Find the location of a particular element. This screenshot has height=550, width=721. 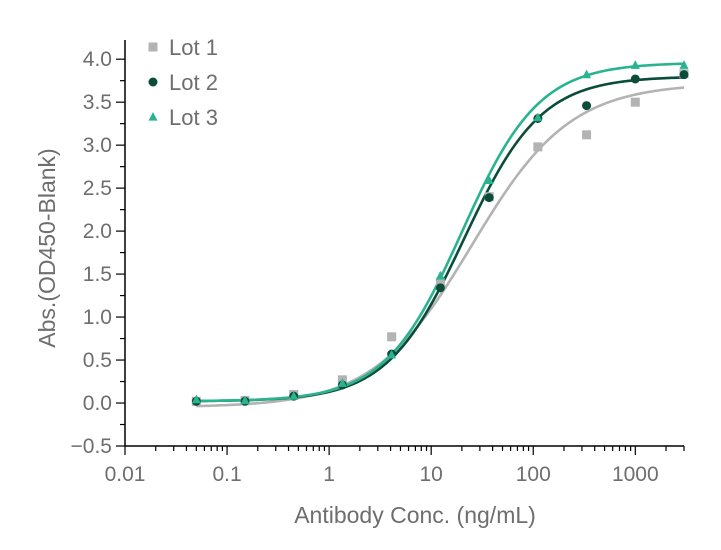

legend-label-lot-2: Lot 2 is located at coordinates (193, 82).